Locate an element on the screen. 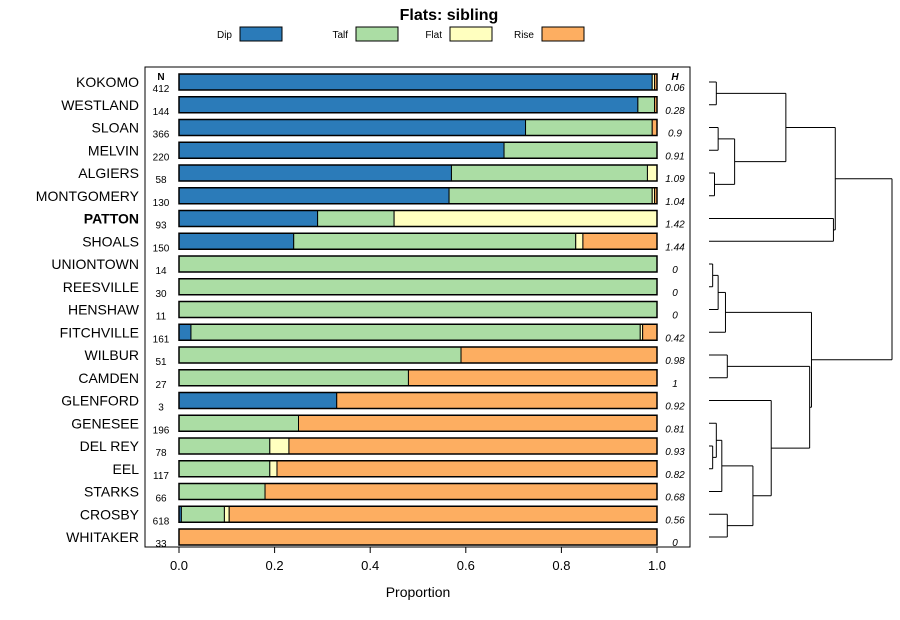 This screenshot has width=900, height=620. legend-swatch-talf is located at coordinates (377, 34).